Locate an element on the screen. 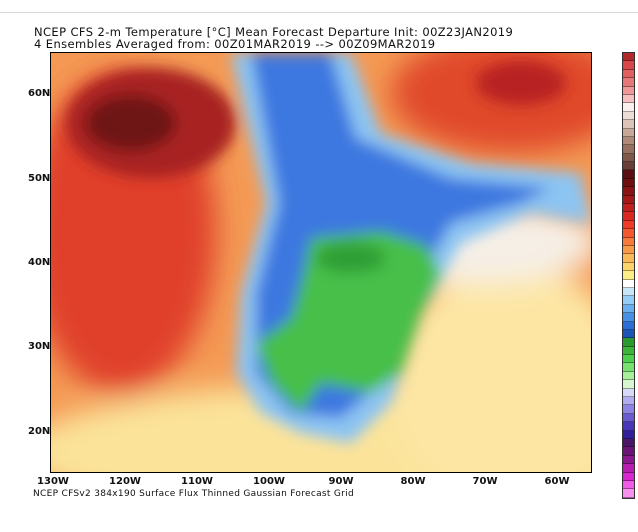 Image resolution: width=638 pixels, height=532 pixels. lon-label: 130W is located at coordinates (53, 481).